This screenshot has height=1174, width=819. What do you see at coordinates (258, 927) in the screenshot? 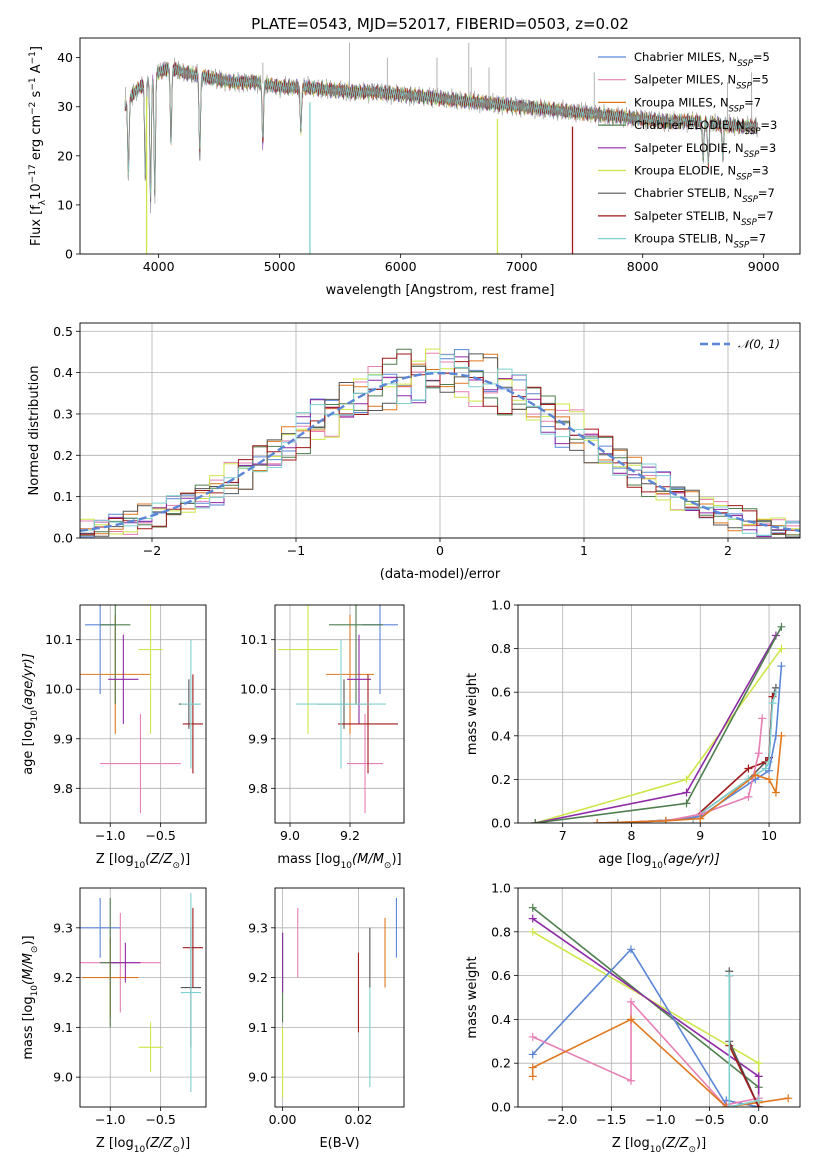
I see `y-tick-label: 9.3` at bounding box center [258, 927].